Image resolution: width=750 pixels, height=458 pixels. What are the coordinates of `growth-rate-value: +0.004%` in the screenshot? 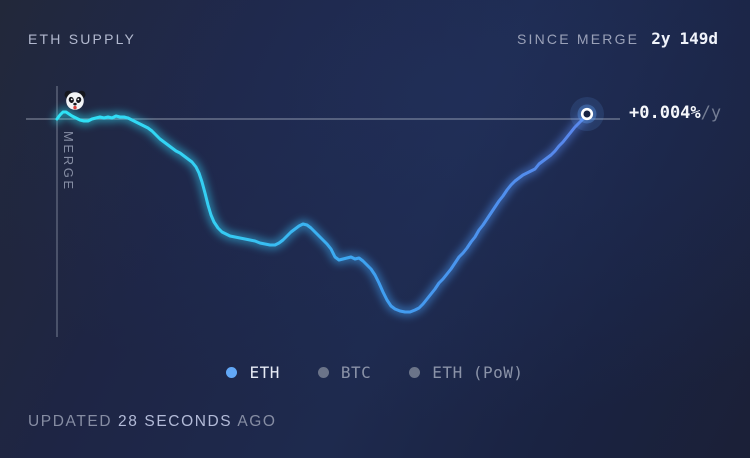 It's located at (665, 113).